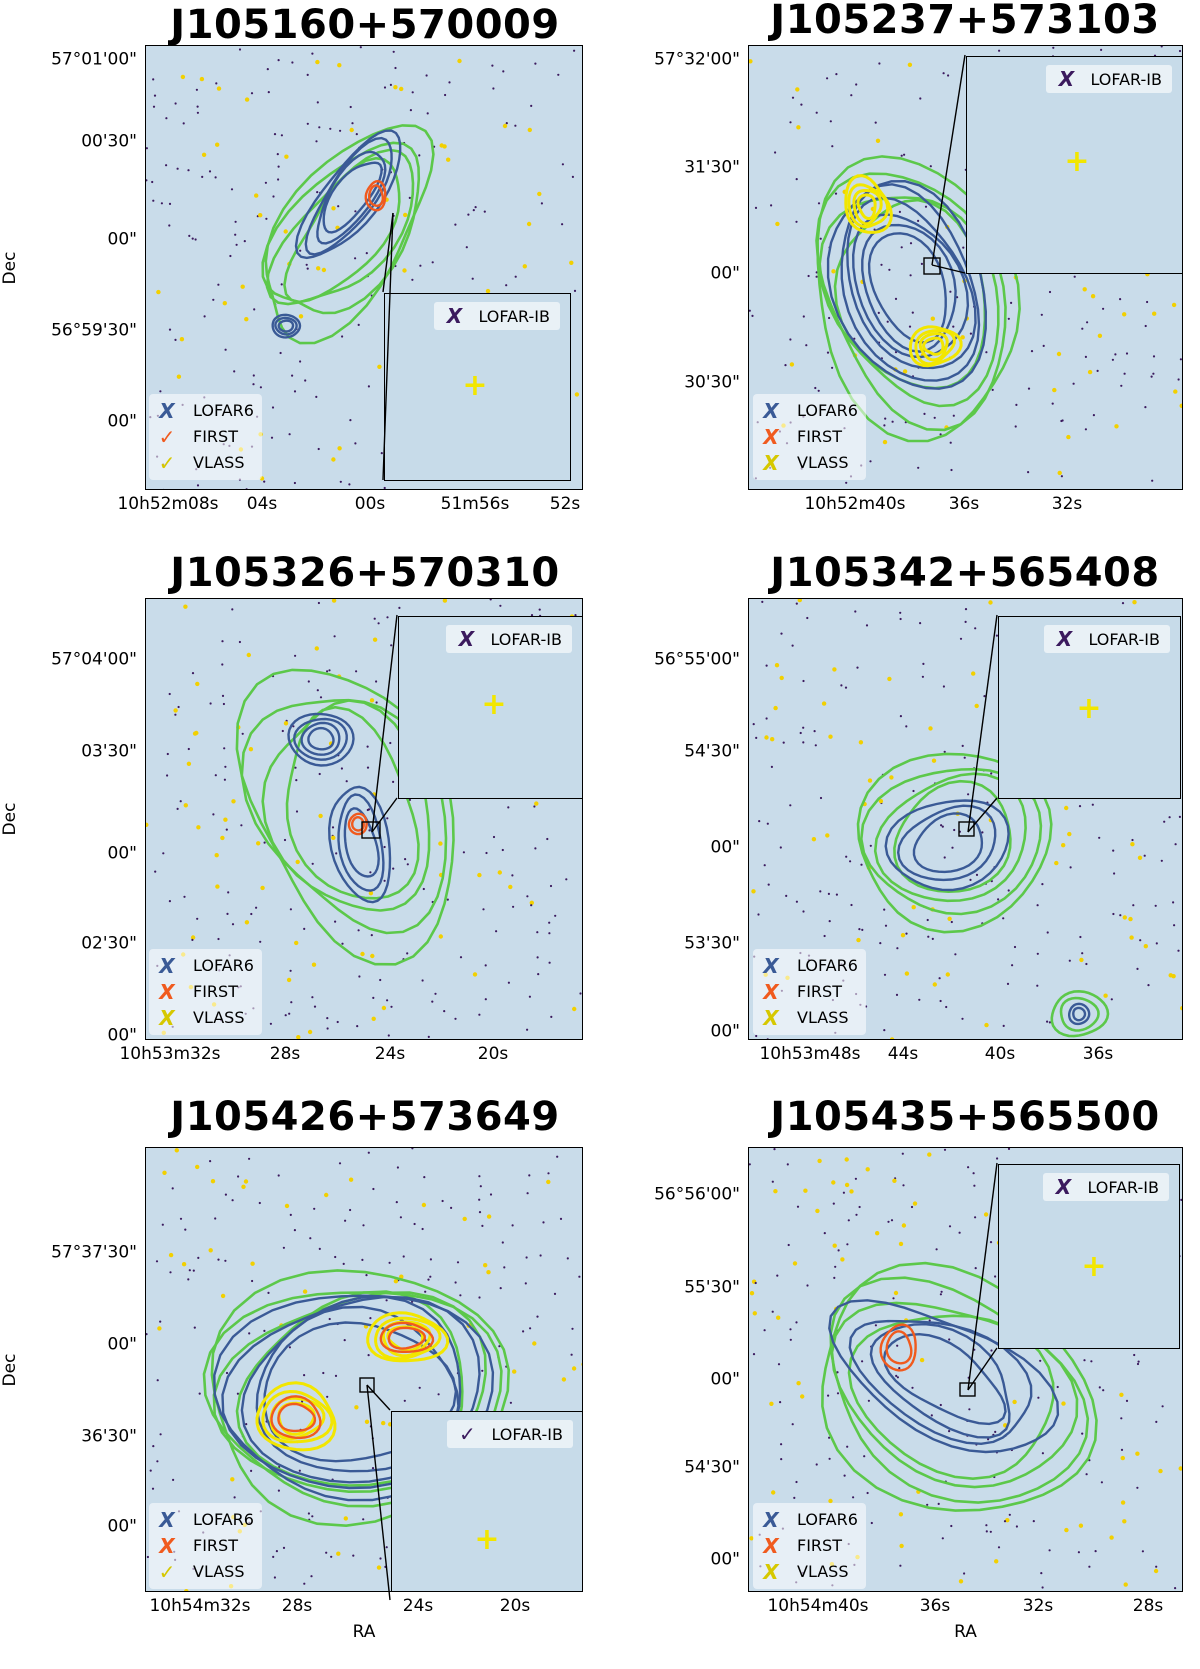  What do you see at coordinates (364, 267) in the screenshot?
I see `radio-image-plot: X LOFAR6 ✓ FIRST ✓ VLASS X LOFAR-IB +` at bounding box center [364, 267].